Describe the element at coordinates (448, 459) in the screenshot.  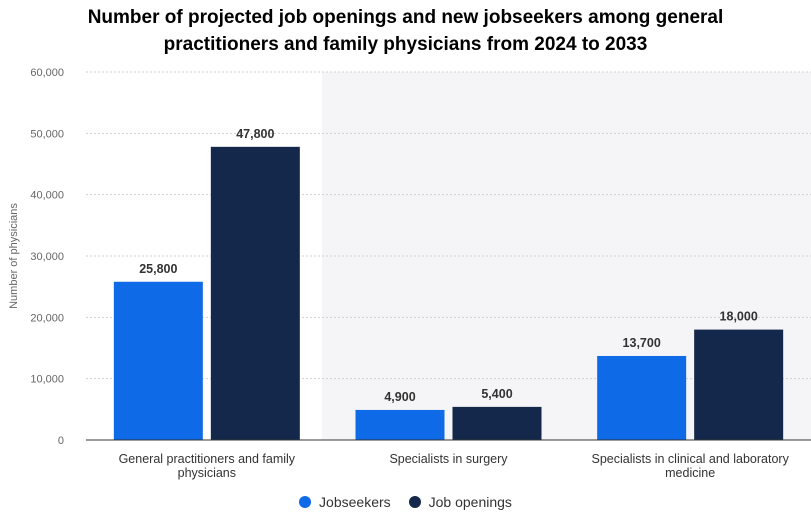
I see `category-label: Specialists in surgery` at that location.